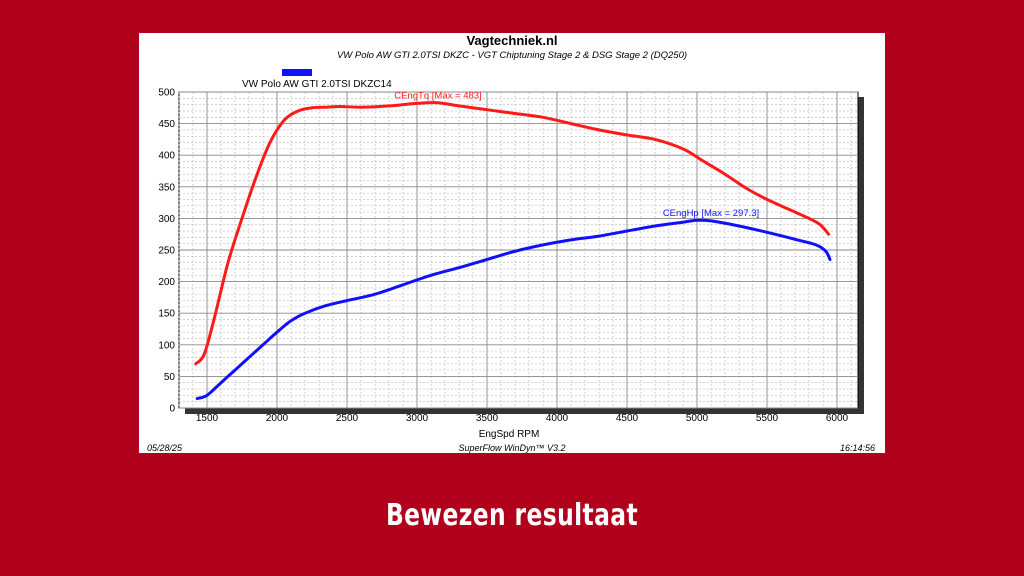 This screenshot has height=576, width=1024. Describe the element at coordinates (166, 93) in the screenshot. I see `y-tick-label: 500` at that location.